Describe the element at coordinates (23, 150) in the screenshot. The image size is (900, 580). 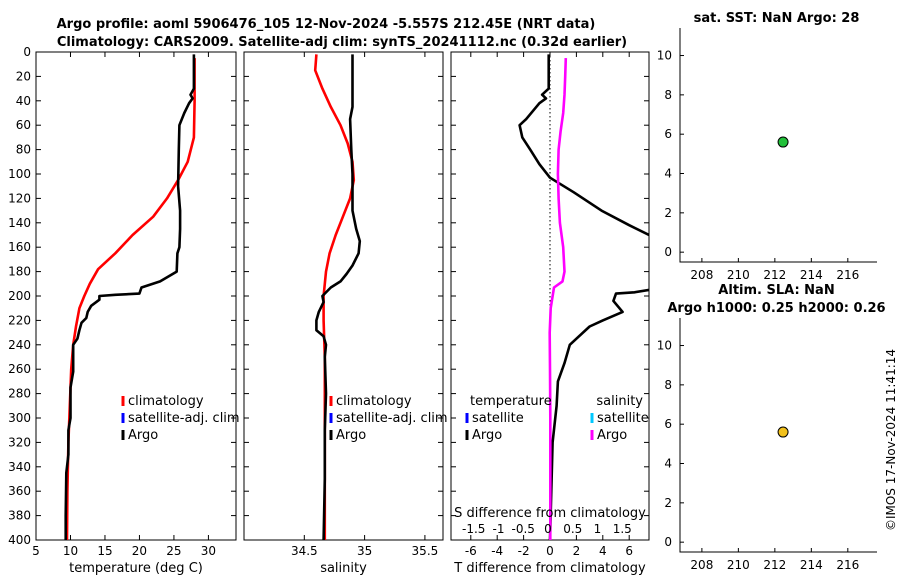
I see `depth-tick-label: 80` at that location.